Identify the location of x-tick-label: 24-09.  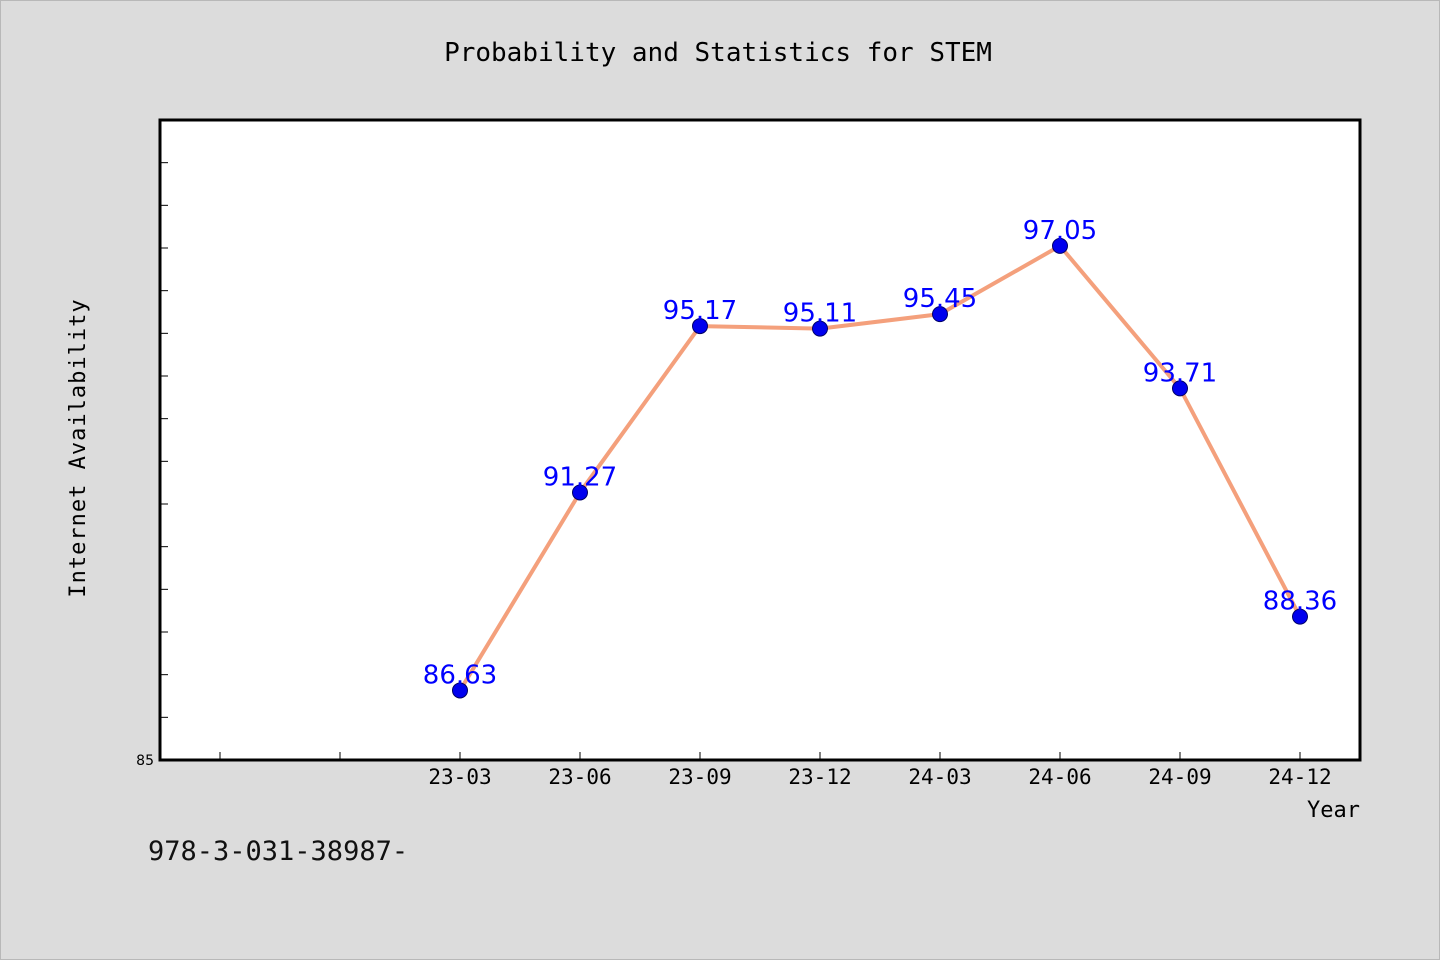
(1179, 777).